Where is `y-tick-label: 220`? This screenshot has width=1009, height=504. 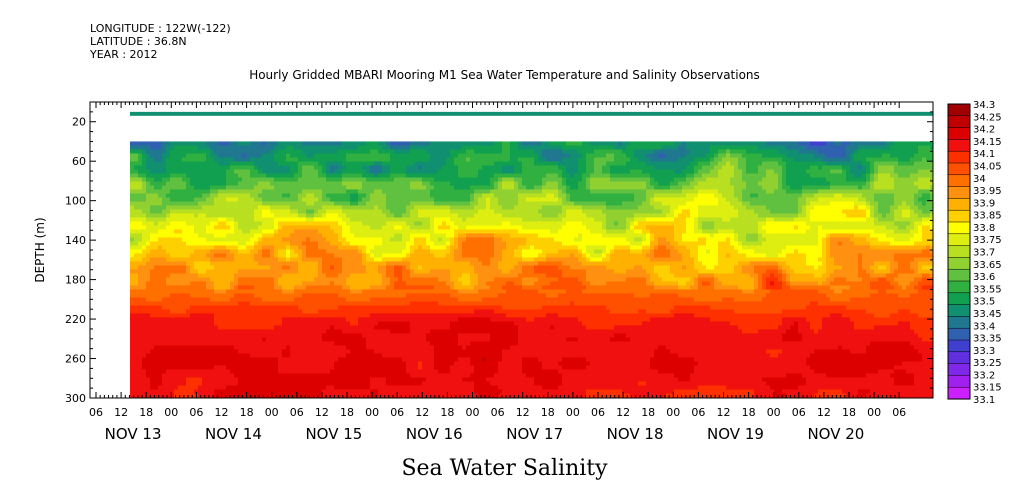
y-tick-label: 220 is located at coordinates (75, 319).